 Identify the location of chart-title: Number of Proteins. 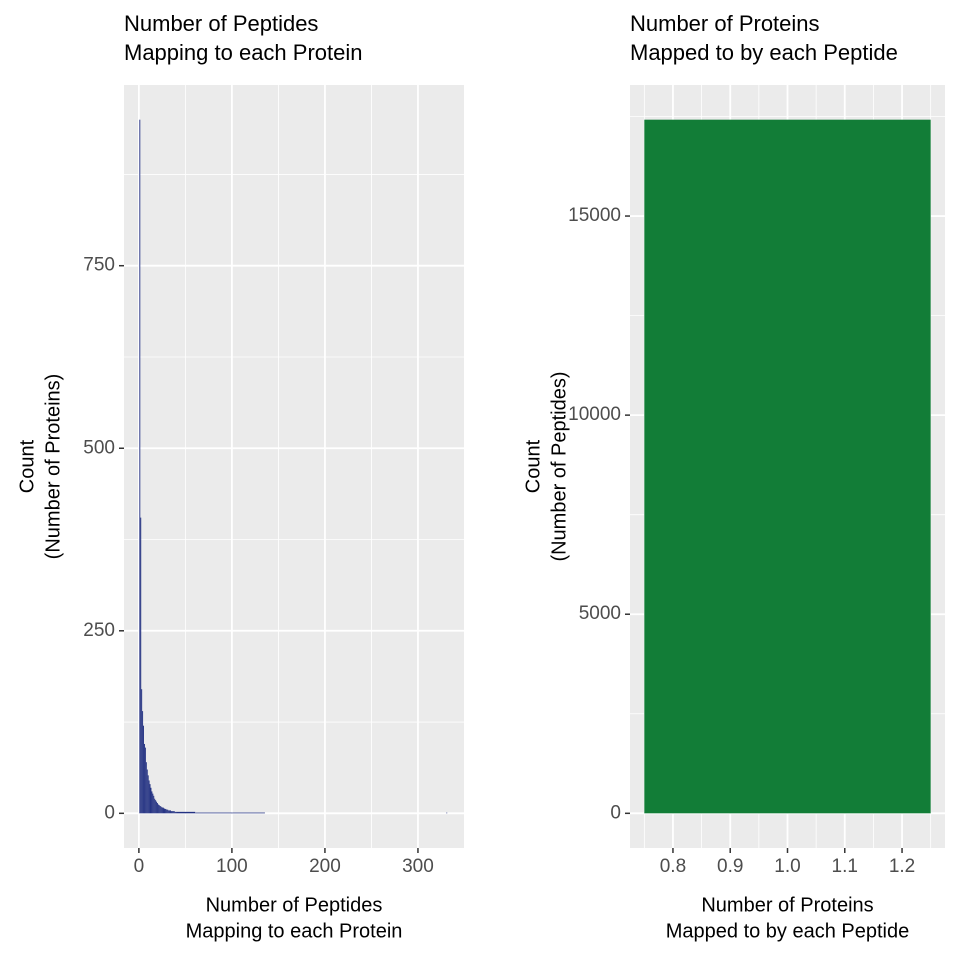
(725, 23).